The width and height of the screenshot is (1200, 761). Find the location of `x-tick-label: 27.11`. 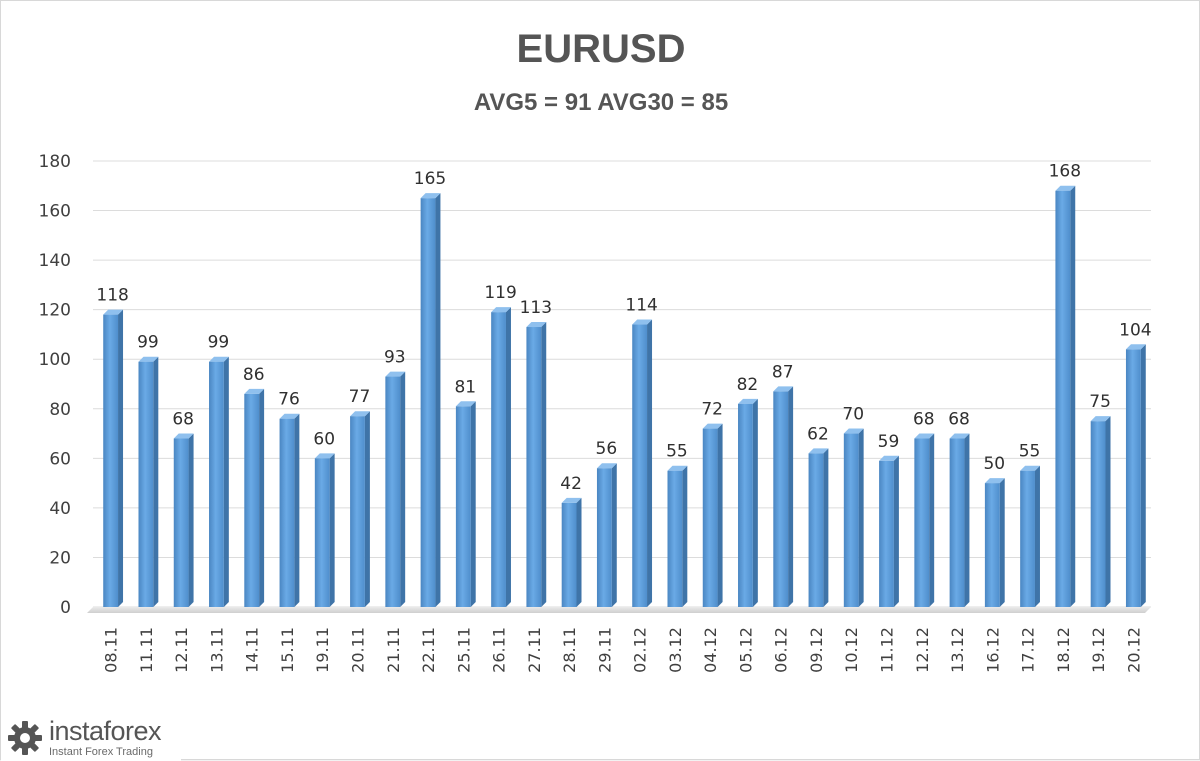

x-tick-label: 27.11 is located at coordinates (534, 650).